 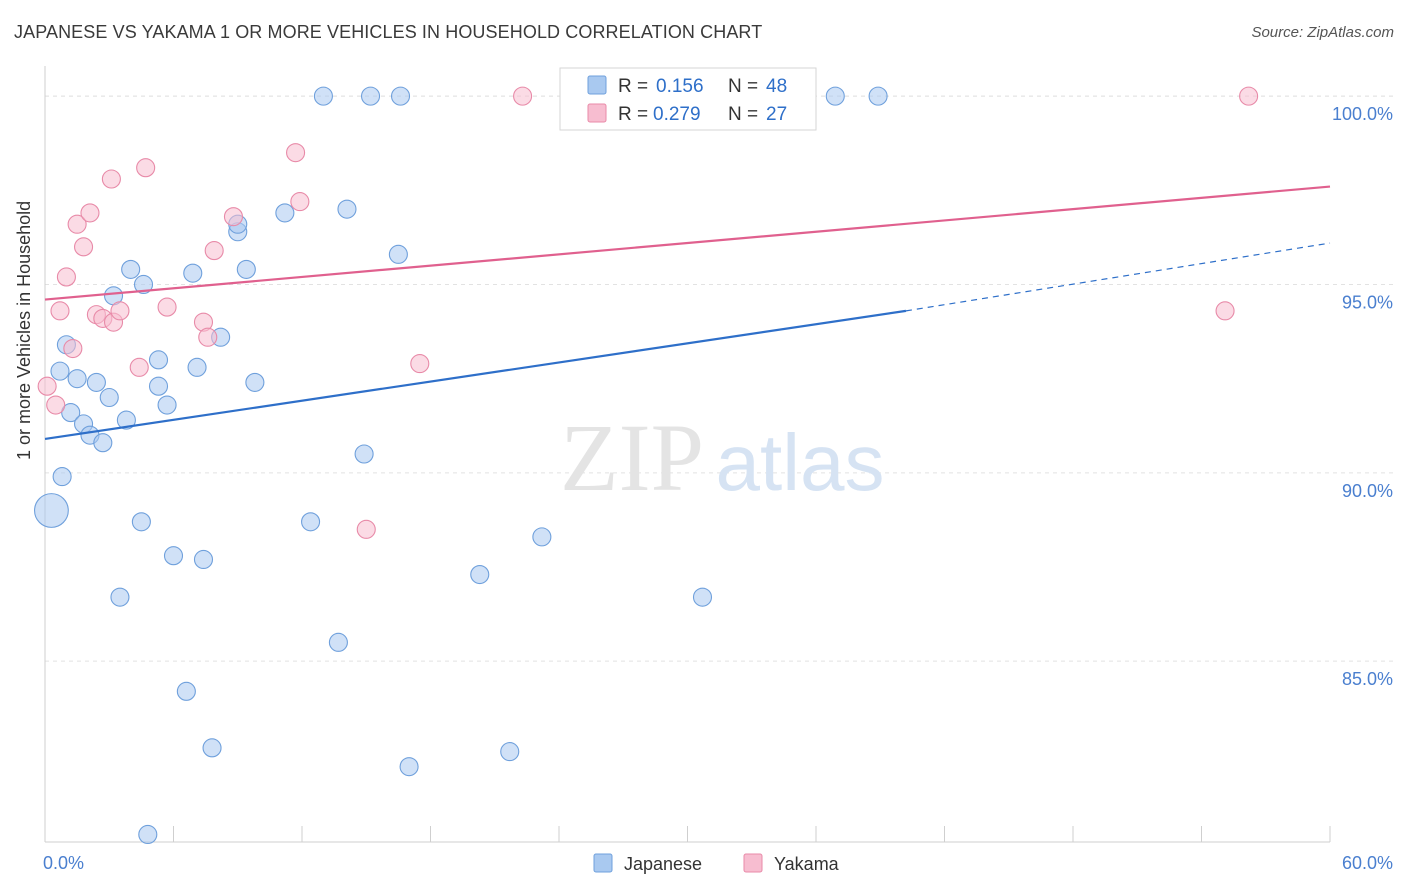 I want to click on trend-line-yakama, so click(x=687, y=243).